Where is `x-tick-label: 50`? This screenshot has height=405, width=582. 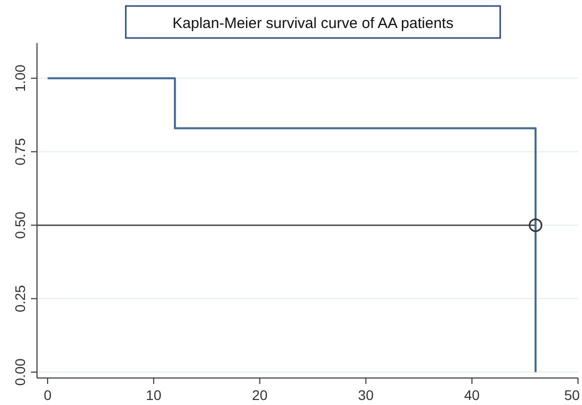
x-tick-label: 50 is located at coordinates (572, 395).